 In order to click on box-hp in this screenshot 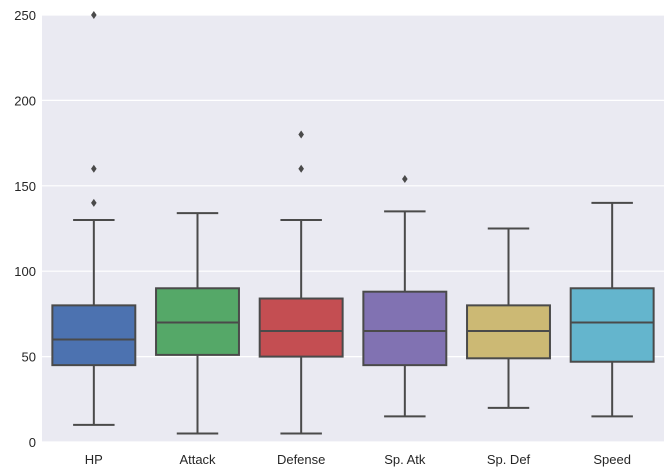, I will do `click(94, 218)`.